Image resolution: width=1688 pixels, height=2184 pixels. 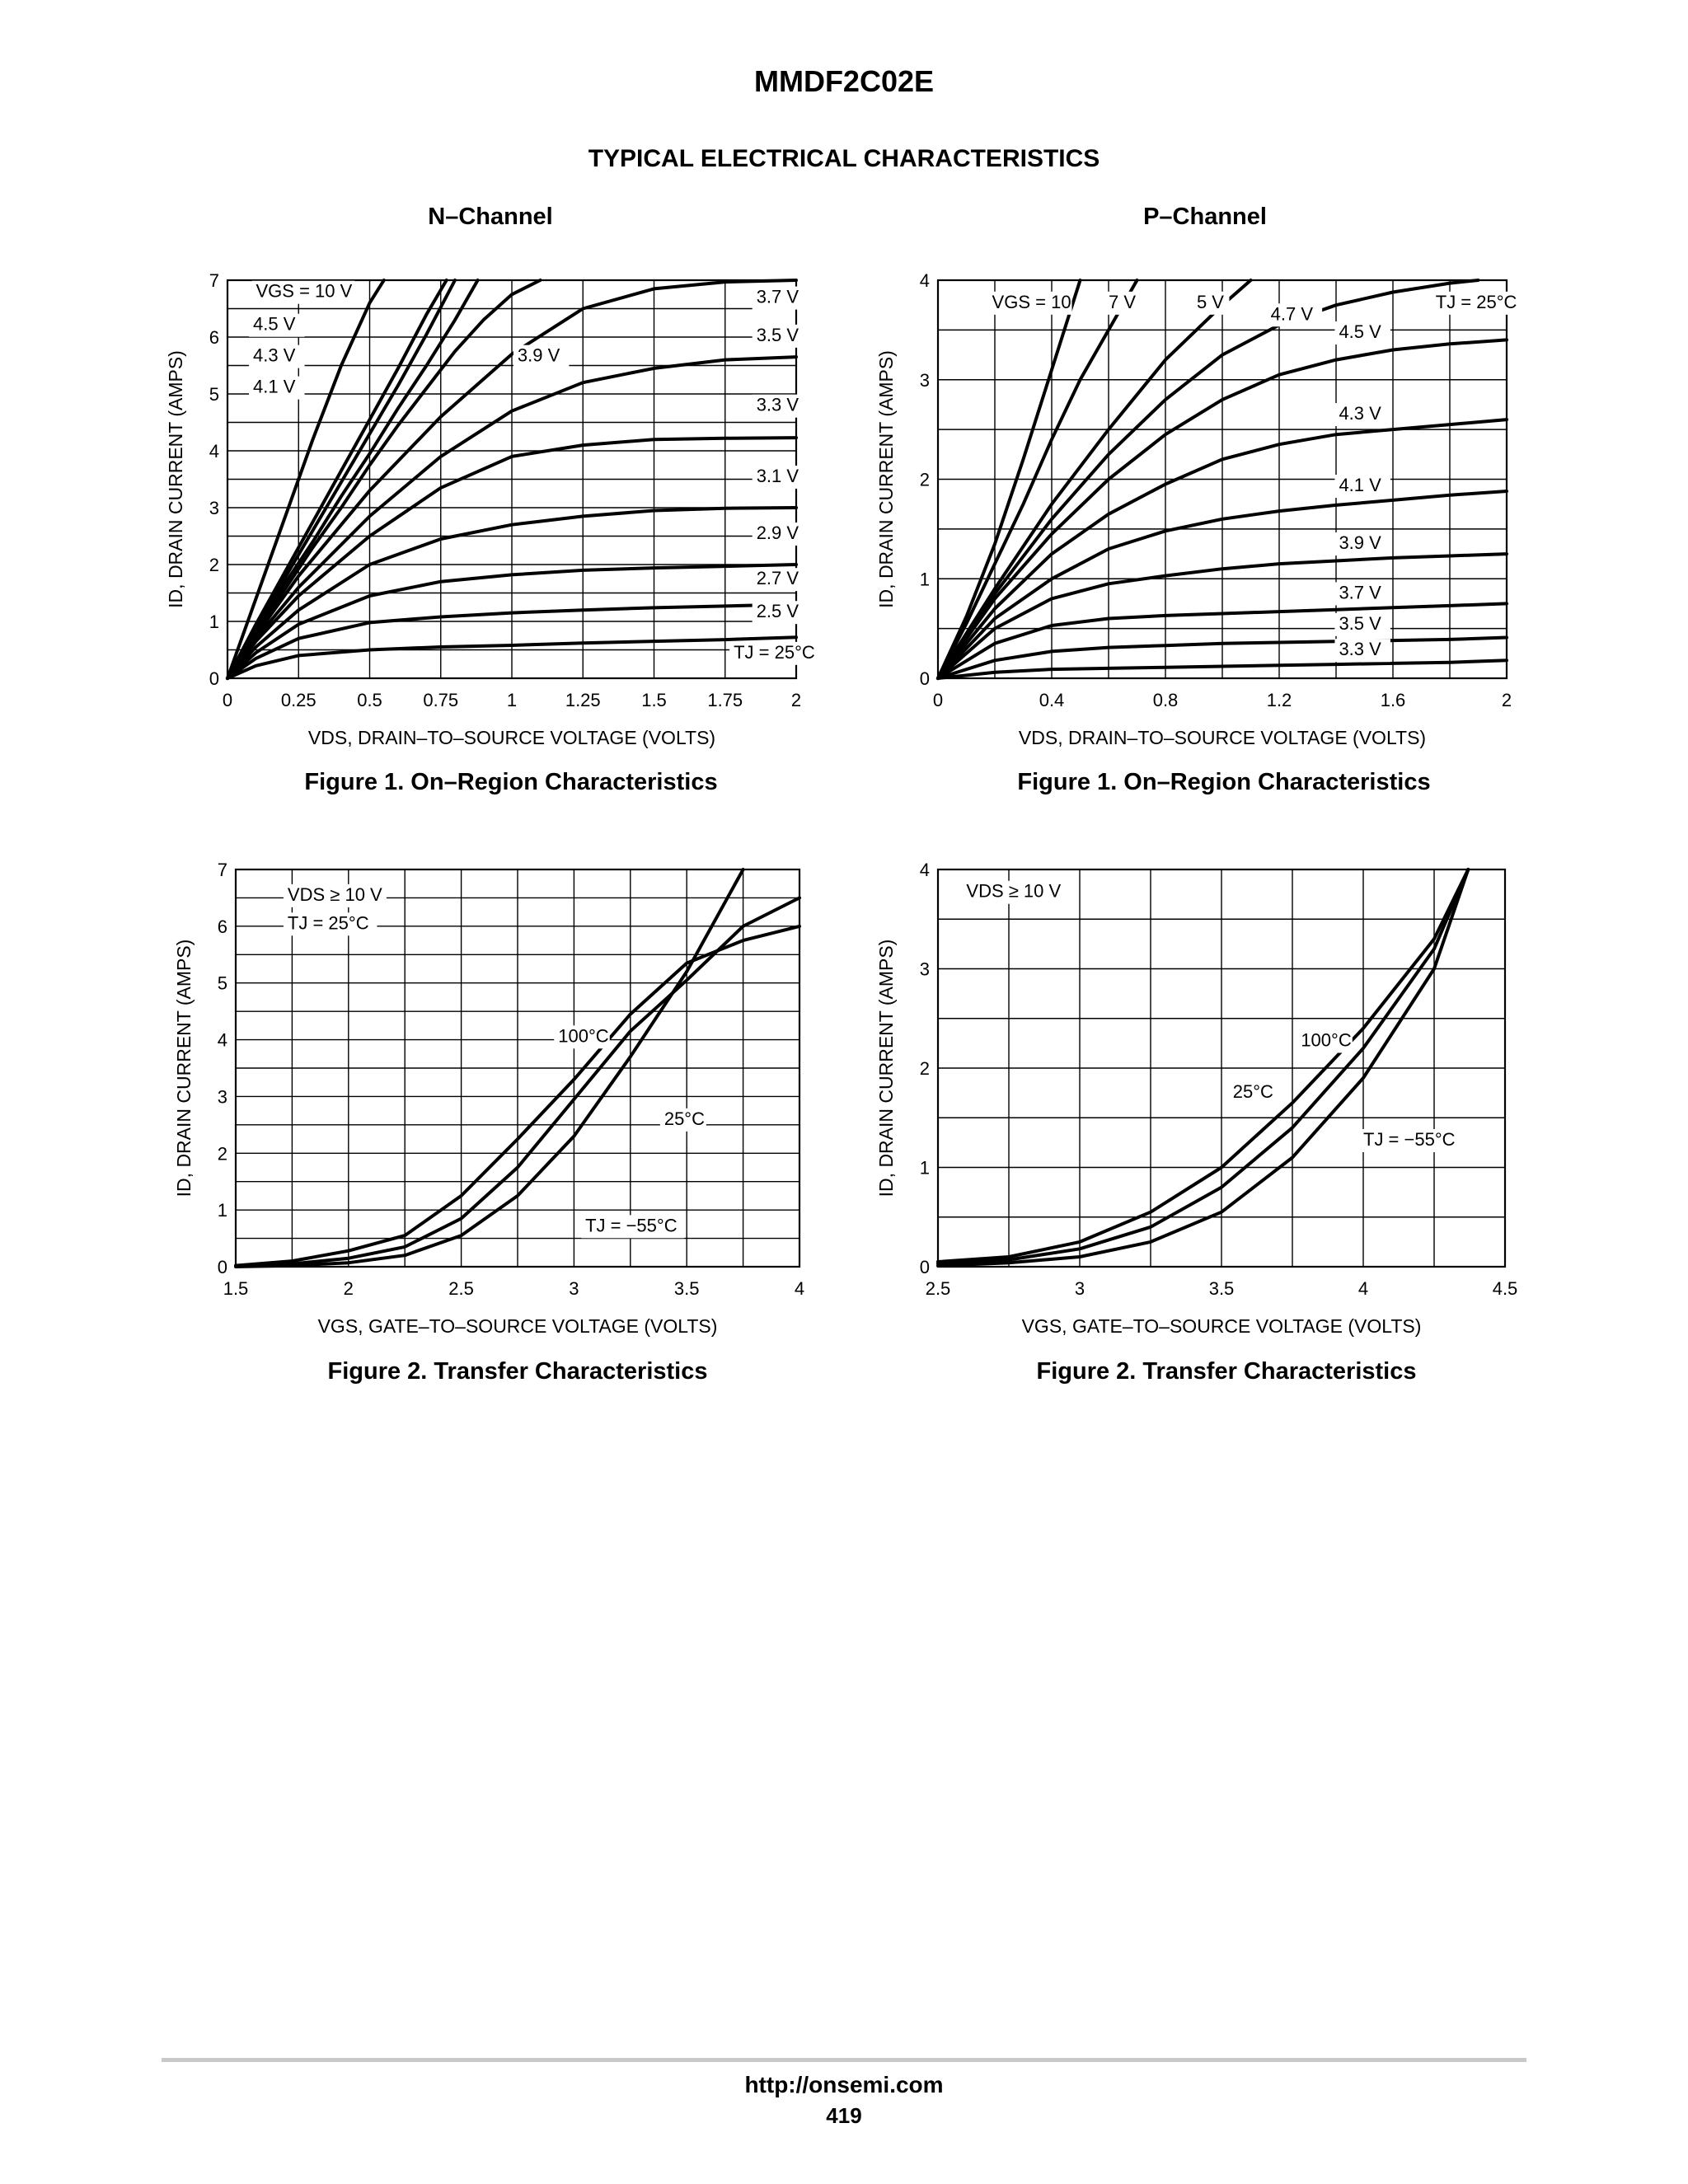 What do you see at coordinates (517, 1096) in the screenshot?
I see `chart3-series-100-c` at bounding box center [517, 1096].